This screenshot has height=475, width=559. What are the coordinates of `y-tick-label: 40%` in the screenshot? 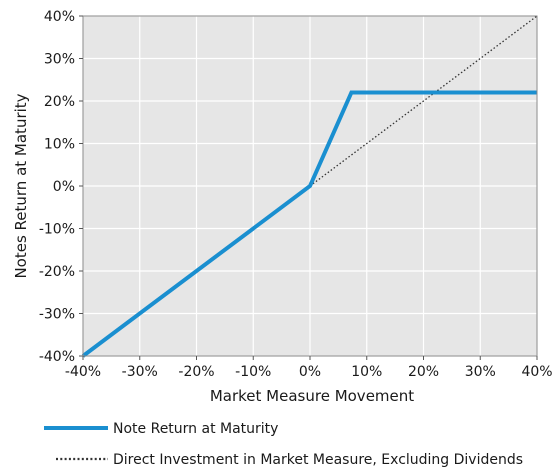 It's located at (59, 17).